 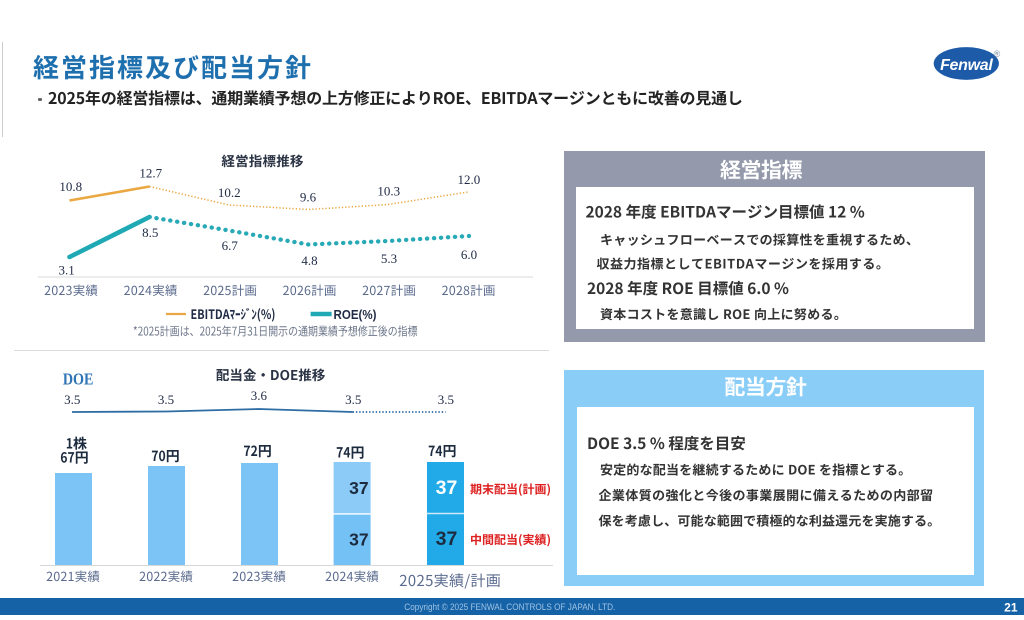 I want to click on svg-text: 3.6, so click(x=259, y=395).